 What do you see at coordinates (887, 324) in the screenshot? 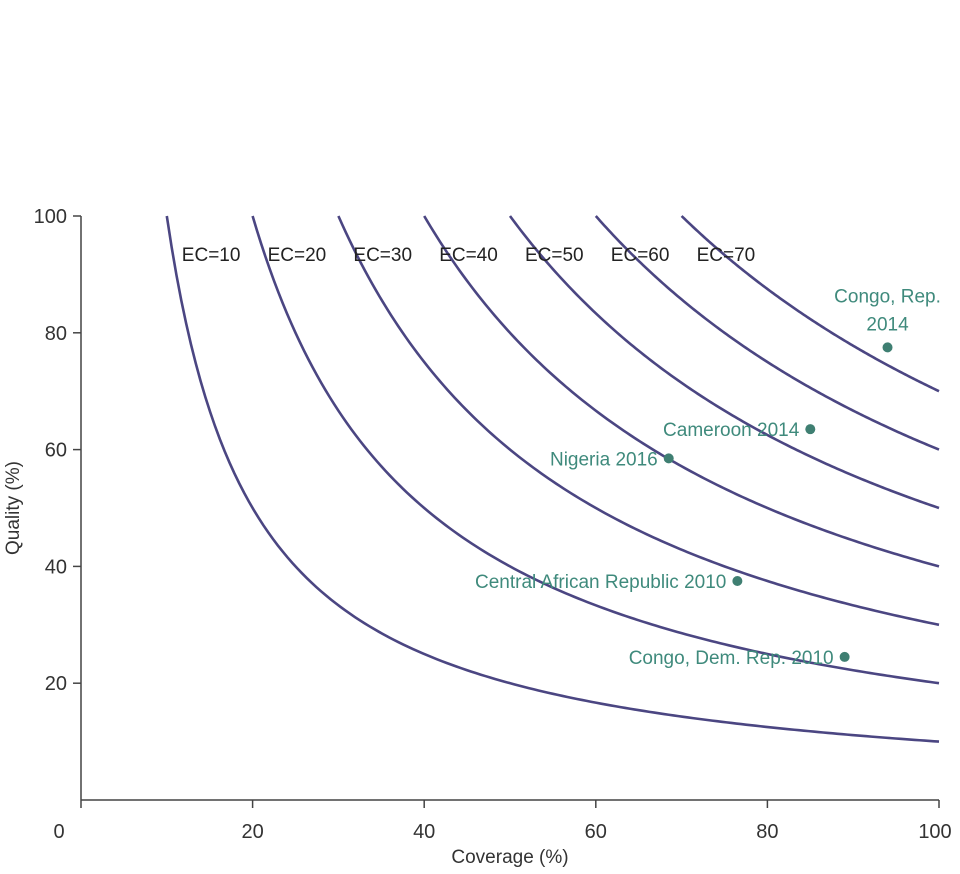
I see `point-label-0-line2: 2014` at bounding box center [887, 324].